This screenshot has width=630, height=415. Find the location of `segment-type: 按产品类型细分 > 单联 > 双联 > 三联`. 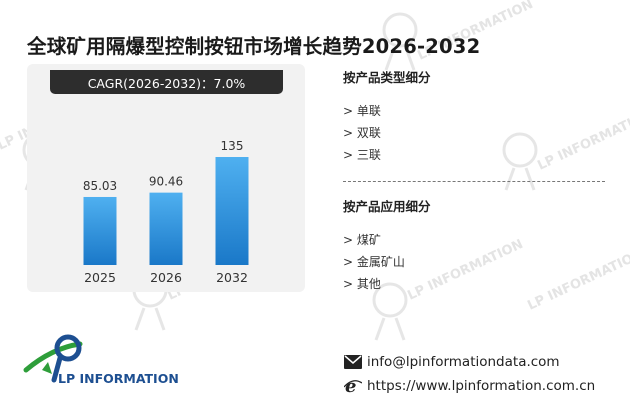

segment-type: 按产品类型细分 > 单联 > 双联 > 三联 is located at coordinates (474, 117).